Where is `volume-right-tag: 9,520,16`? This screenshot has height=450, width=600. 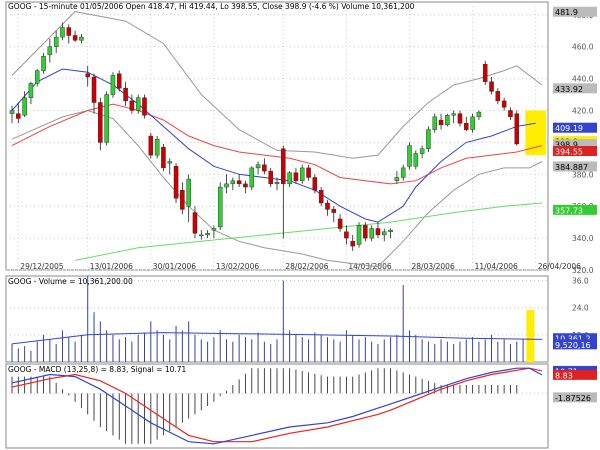 volume-right-tag: 9,520,16 is located at coordinates (573, 345).